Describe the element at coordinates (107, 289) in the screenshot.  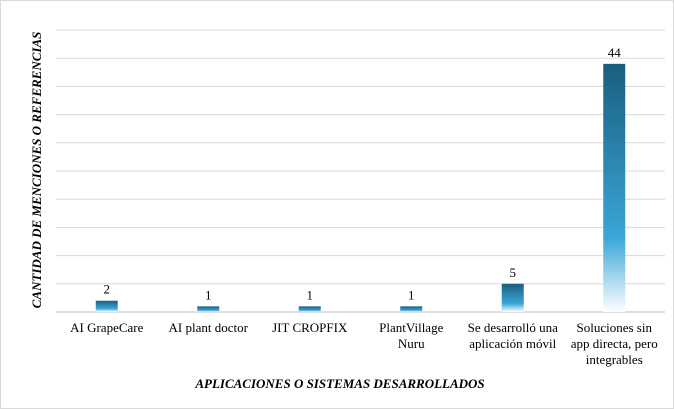
I see `data-label: 2` at that location.